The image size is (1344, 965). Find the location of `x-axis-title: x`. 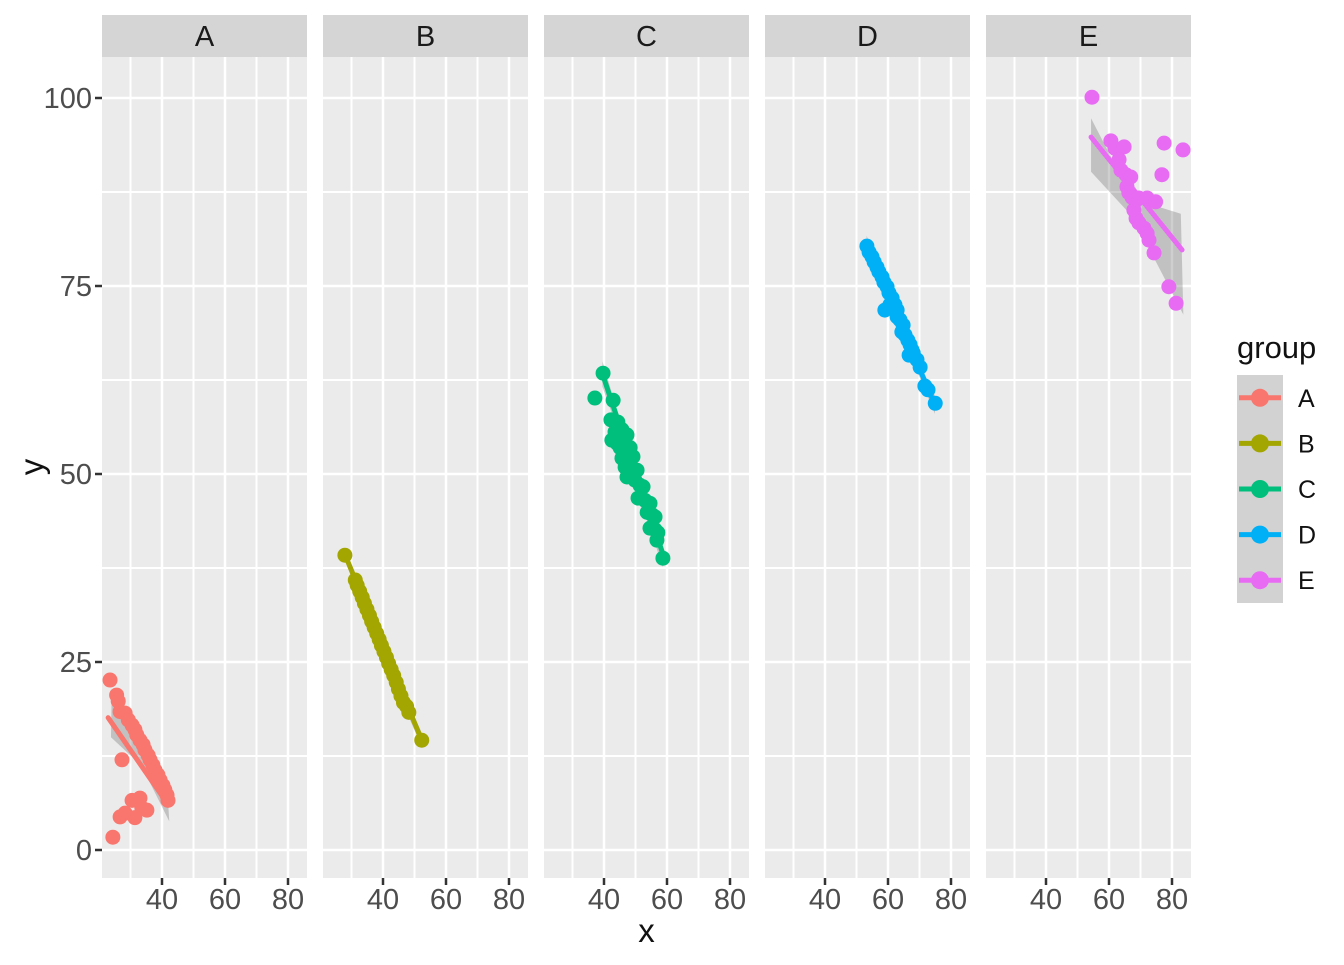

x-axis-title: x is located at coordinates (646, 930).